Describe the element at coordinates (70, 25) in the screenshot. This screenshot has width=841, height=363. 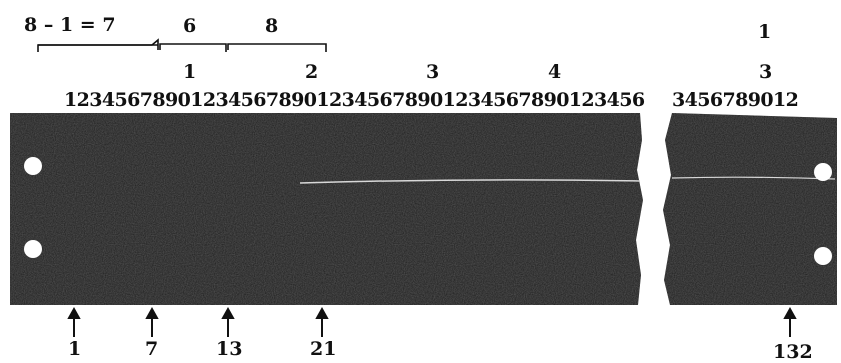
I see `difference-equation: 8 – 1 = 7` at that location.